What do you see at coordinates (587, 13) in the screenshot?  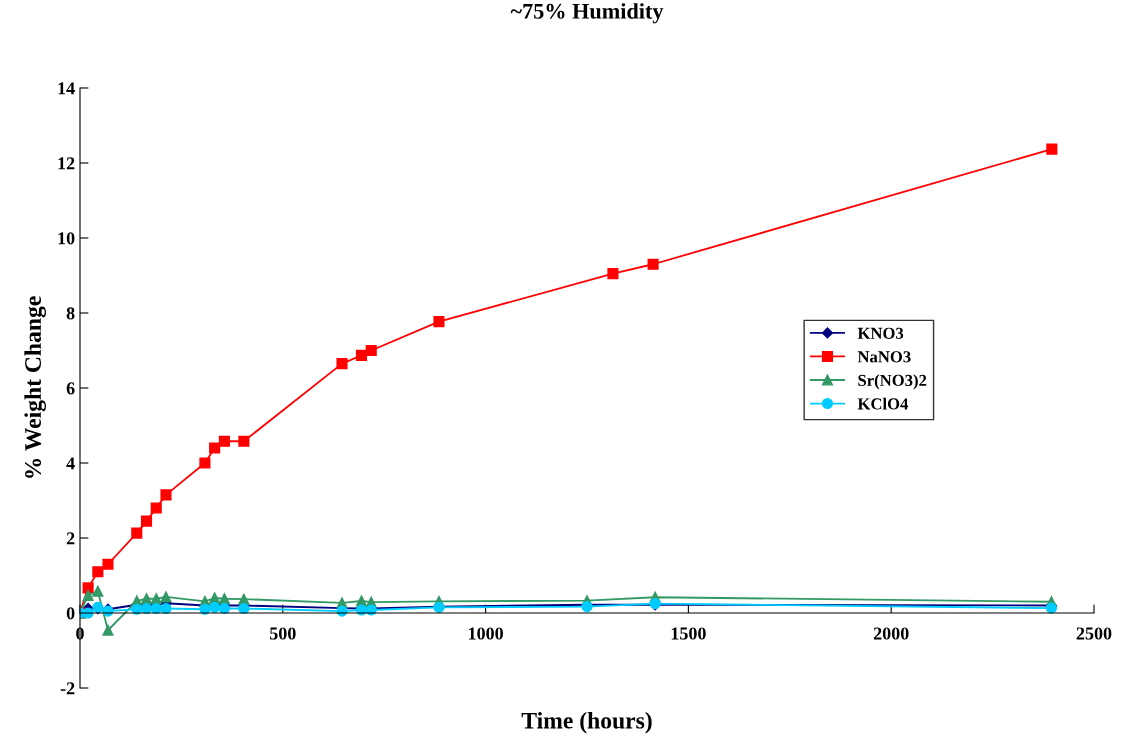 I see `chart-title: ~75% Humidity` at bounding box center [587, 13].